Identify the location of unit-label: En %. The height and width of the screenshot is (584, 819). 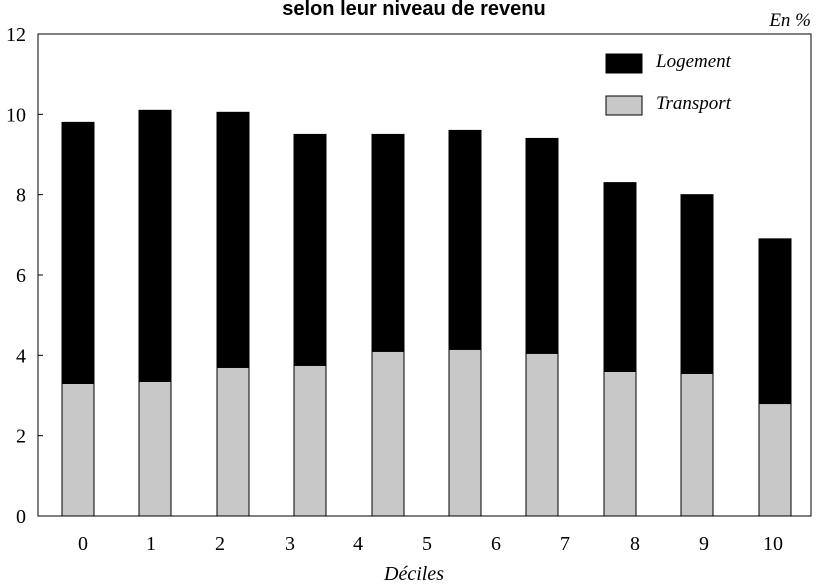
(789, 20).